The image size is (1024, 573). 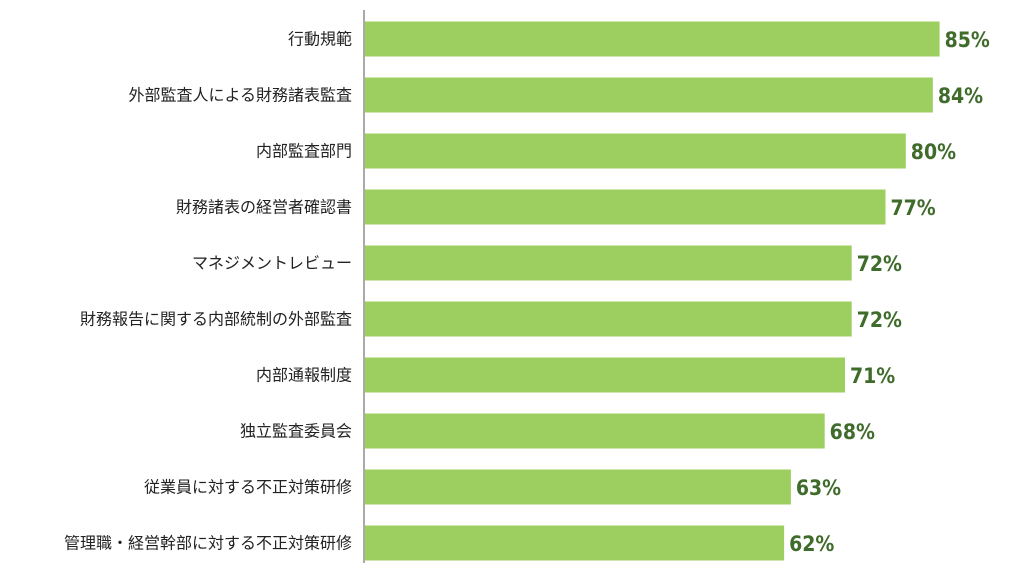 I want to click on category-label-5: マネジメントレビュー, so click(x=272, y=263).